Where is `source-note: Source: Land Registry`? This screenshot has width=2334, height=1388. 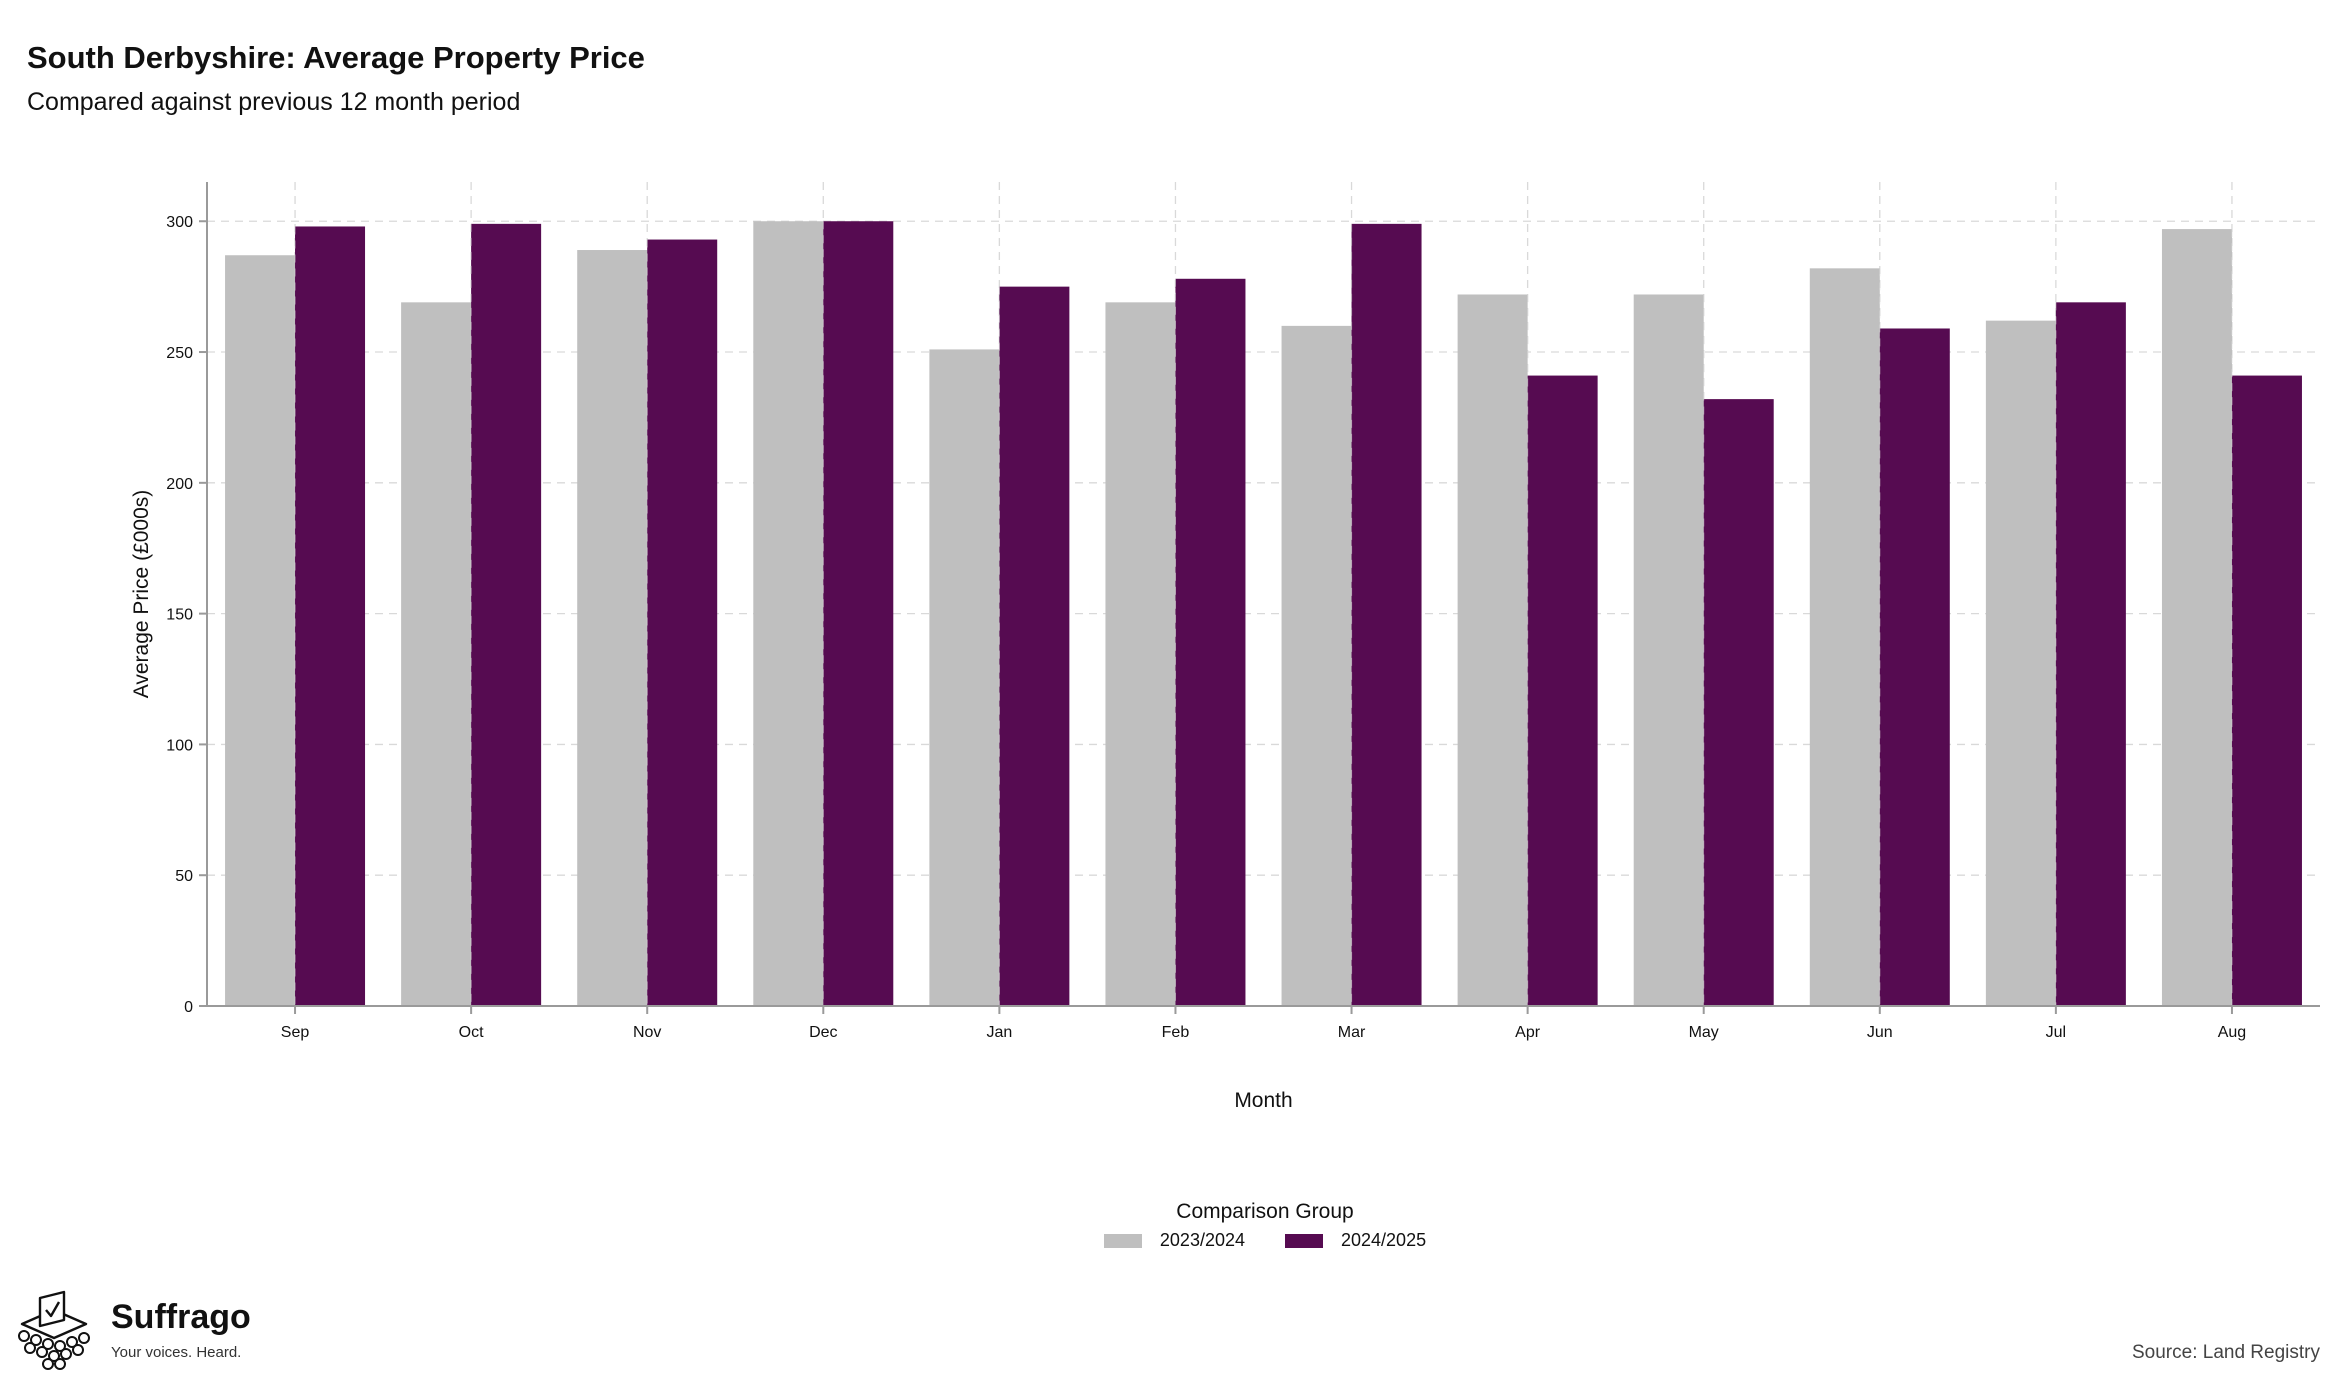 source-note: Source: Land Registry is located at coordinates (2226, 1352).